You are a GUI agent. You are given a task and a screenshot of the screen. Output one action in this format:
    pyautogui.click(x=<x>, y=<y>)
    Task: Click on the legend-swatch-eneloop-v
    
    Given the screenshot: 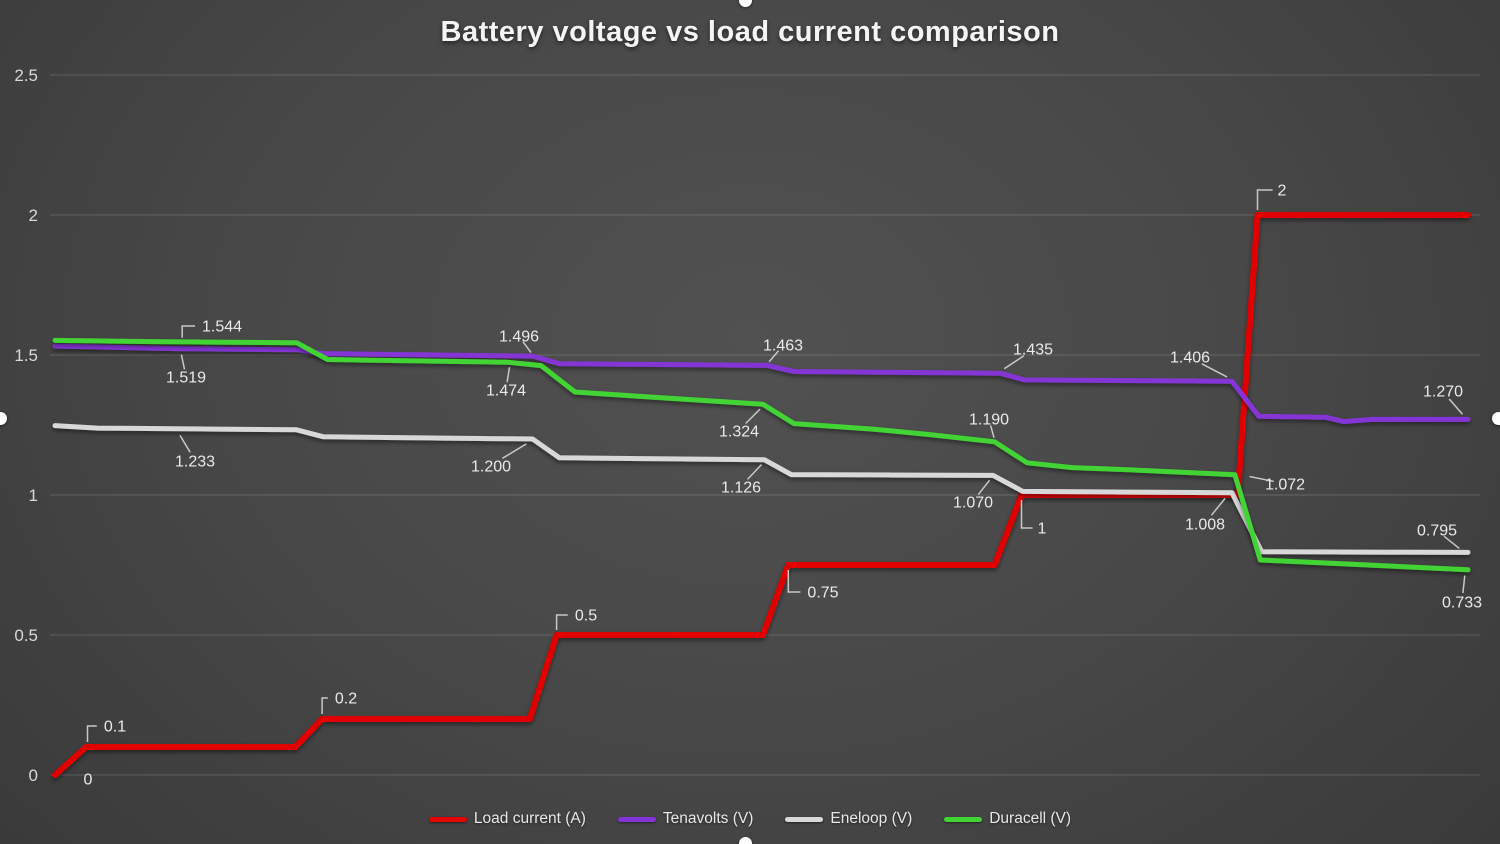 What is the action you would take?
    pyautogui.click(x=804, y=819)
    